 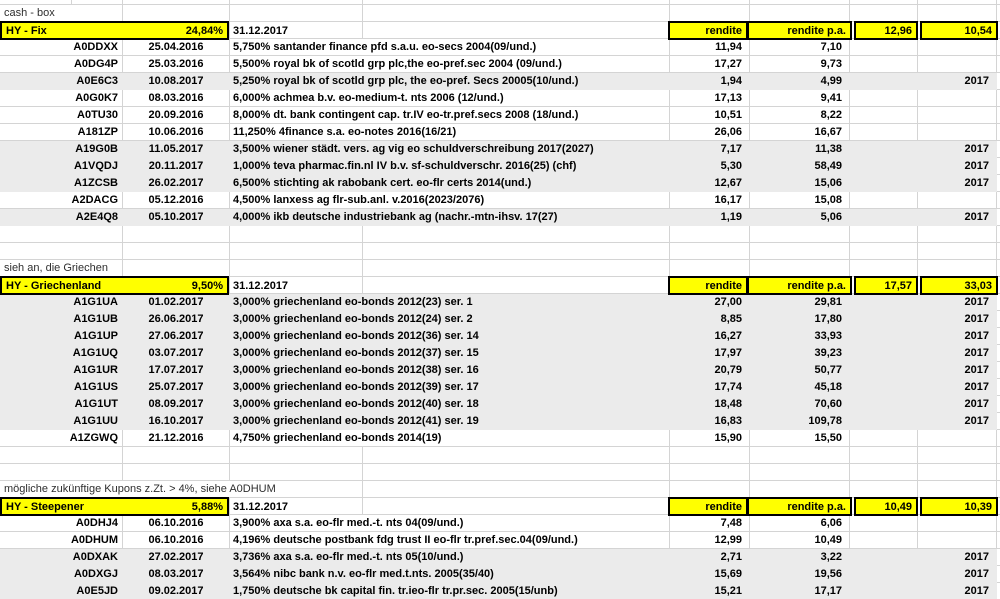 I want to click on purchase-date-cell: 11.05.2017, so click(x=176, y=149).